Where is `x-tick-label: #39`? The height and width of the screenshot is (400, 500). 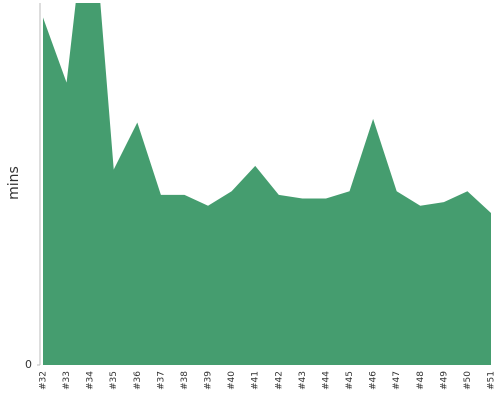 x-tick-label: #39 is located at coordinates (209, 380).